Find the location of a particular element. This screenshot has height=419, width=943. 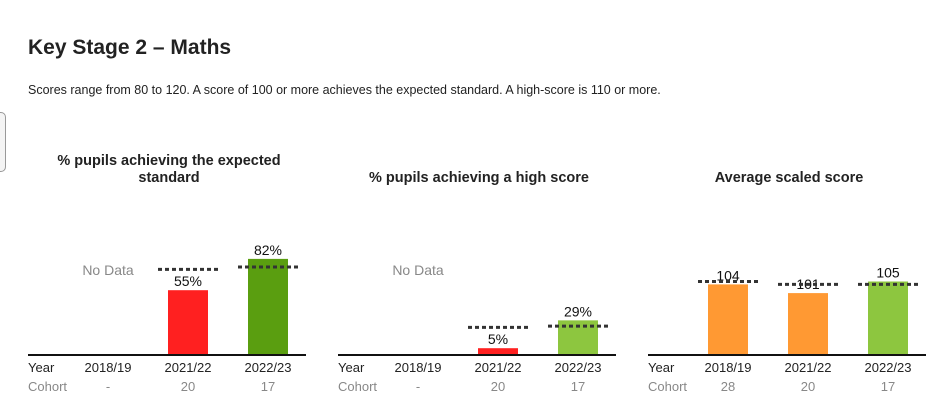

page-title: Key Stage 2 – Maths is located at coordinates (130, 47).